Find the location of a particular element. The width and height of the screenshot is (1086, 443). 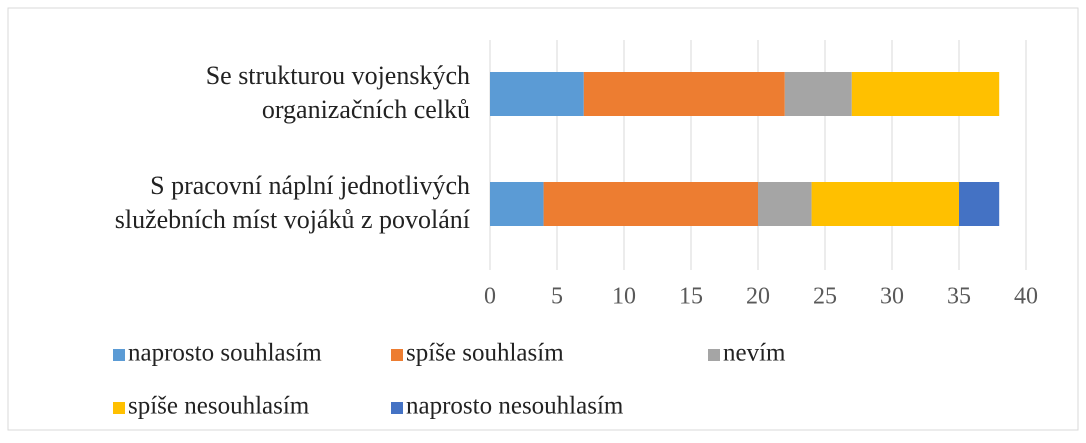

x-tick-label: 25 is located at coordinates (825, 297).